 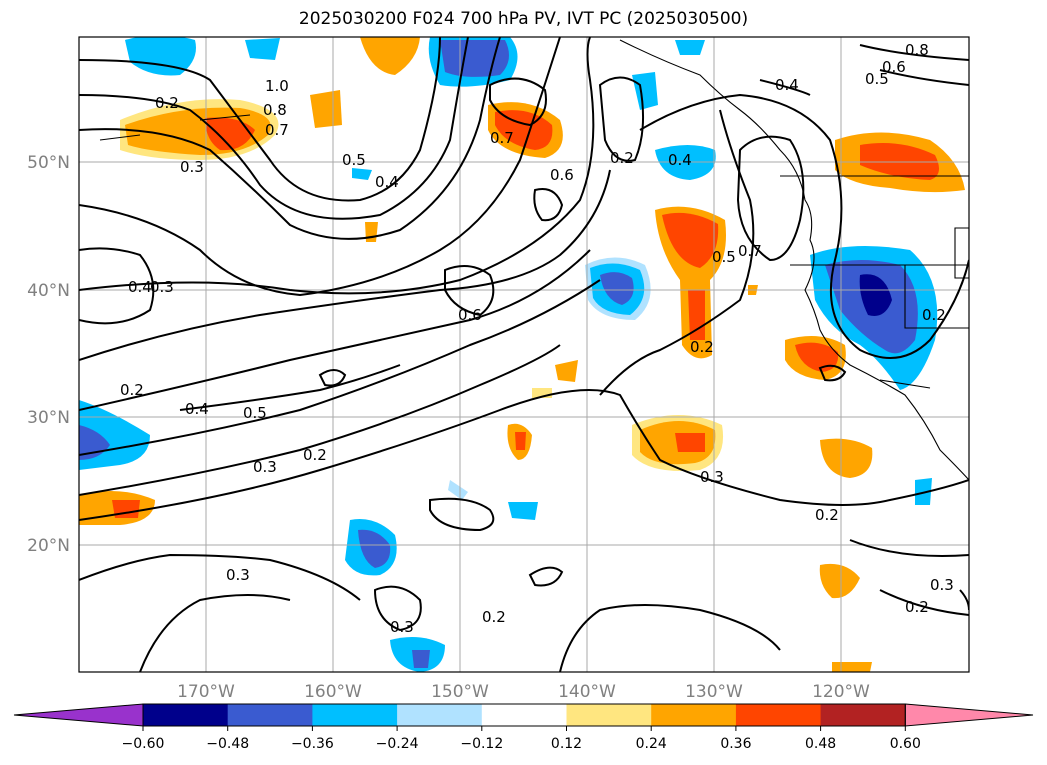 What do you see at coordinates (841, 692) in the screenshot?
I see `lon-label: 120°W` at bounding box center [841, 692].